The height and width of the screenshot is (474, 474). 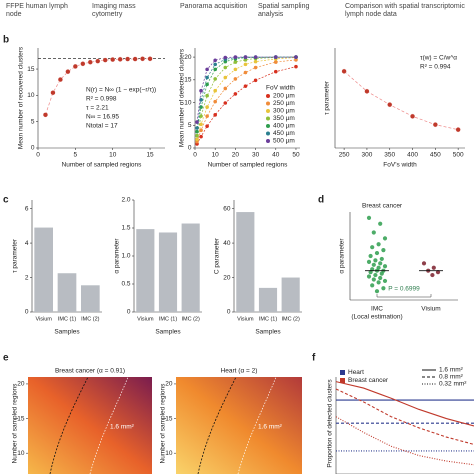 I want to click on header-step: FFPE human lymph node, so click(x=37, y=10).